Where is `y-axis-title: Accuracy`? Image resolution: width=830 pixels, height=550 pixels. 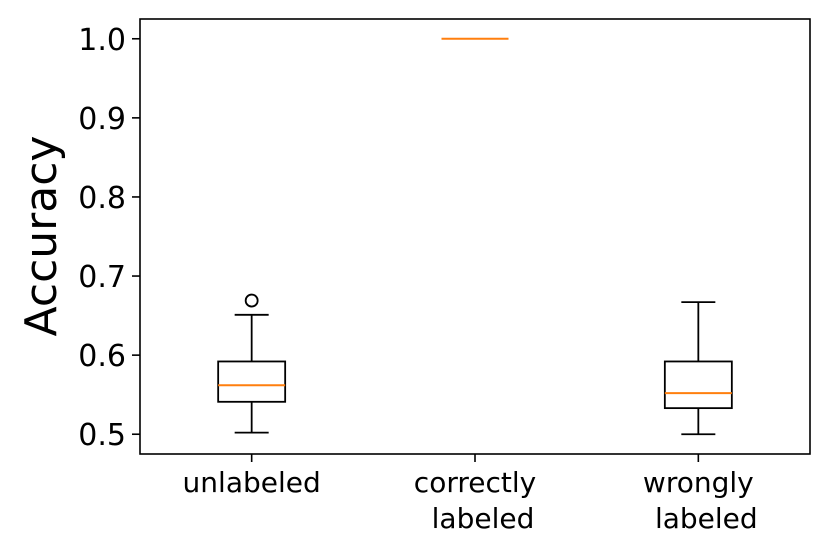
y-axis-title: Accuracy is located at coordinates (41, 236).